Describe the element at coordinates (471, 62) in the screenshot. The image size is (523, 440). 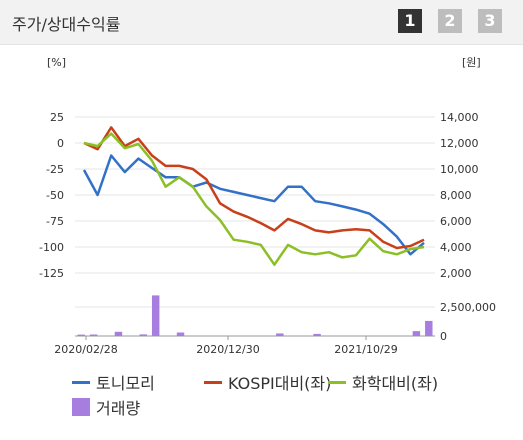
I see `right-axis-unit: [원]` at that location.